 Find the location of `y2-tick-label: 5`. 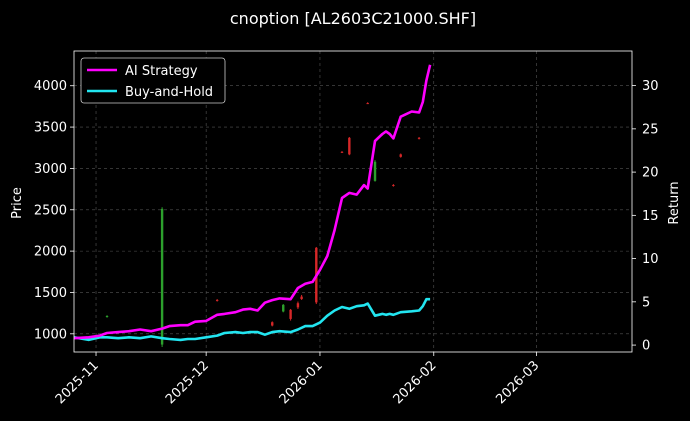

y2-tick-label: 5 is located at coordinates (646, 302).